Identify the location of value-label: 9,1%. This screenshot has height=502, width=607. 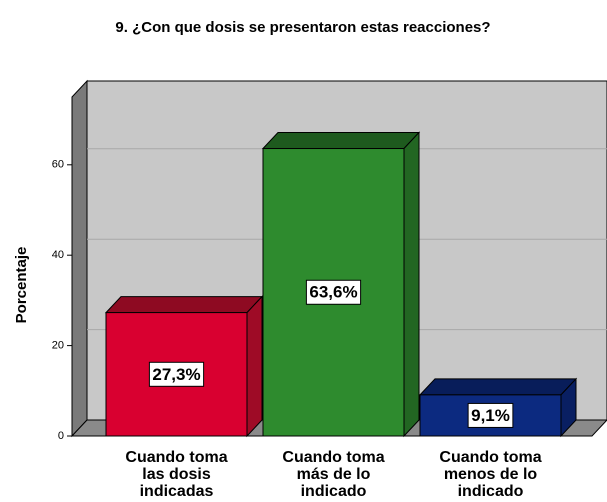
(490, 415).